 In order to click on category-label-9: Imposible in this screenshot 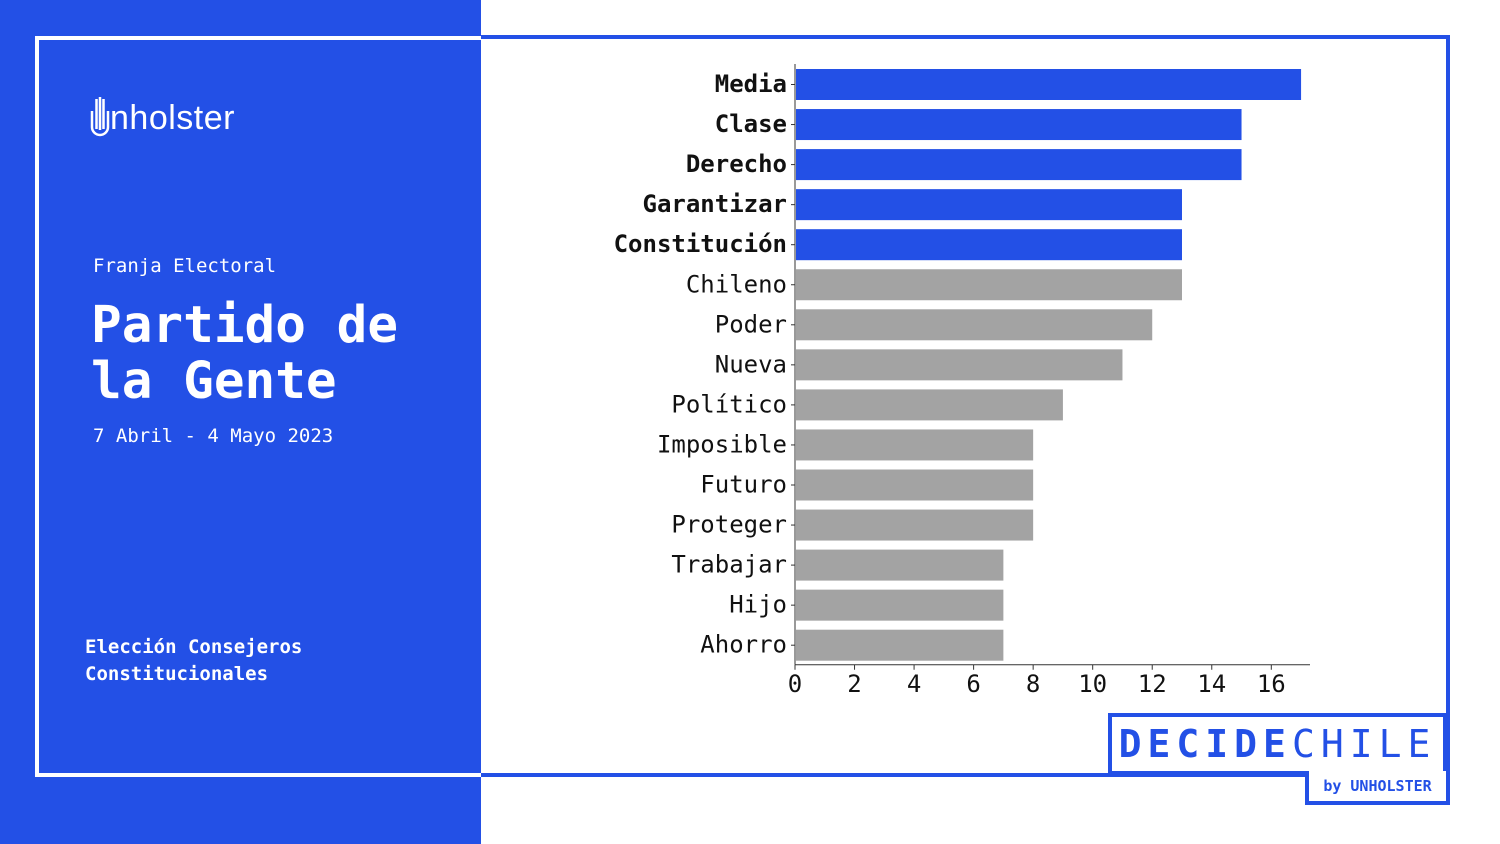, I will do `click(722, 444)`.